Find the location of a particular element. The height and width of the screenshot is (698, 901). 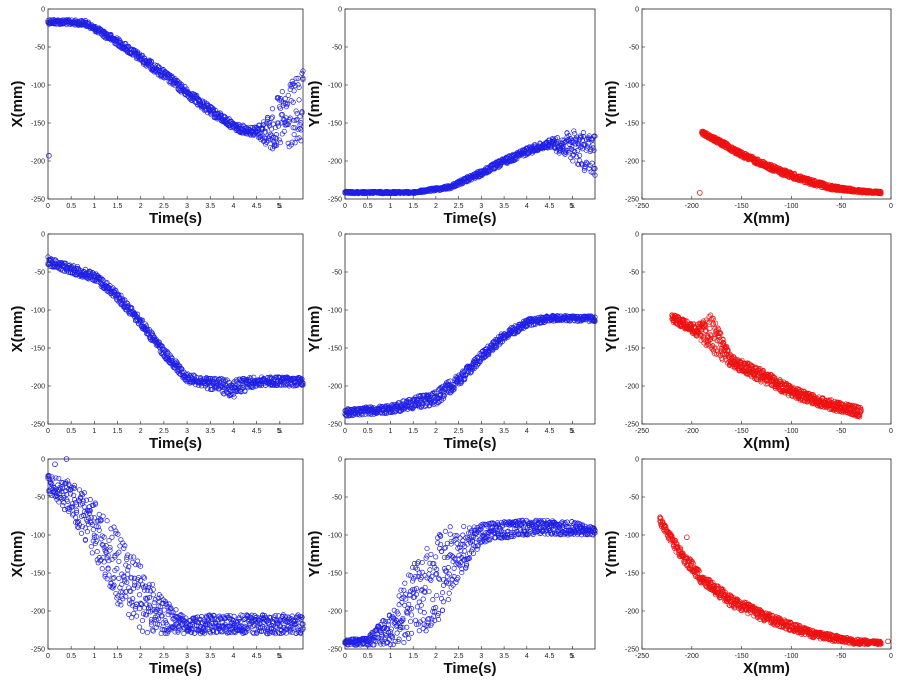

x-tick-label: 3 is located at coordinates (481, 206).